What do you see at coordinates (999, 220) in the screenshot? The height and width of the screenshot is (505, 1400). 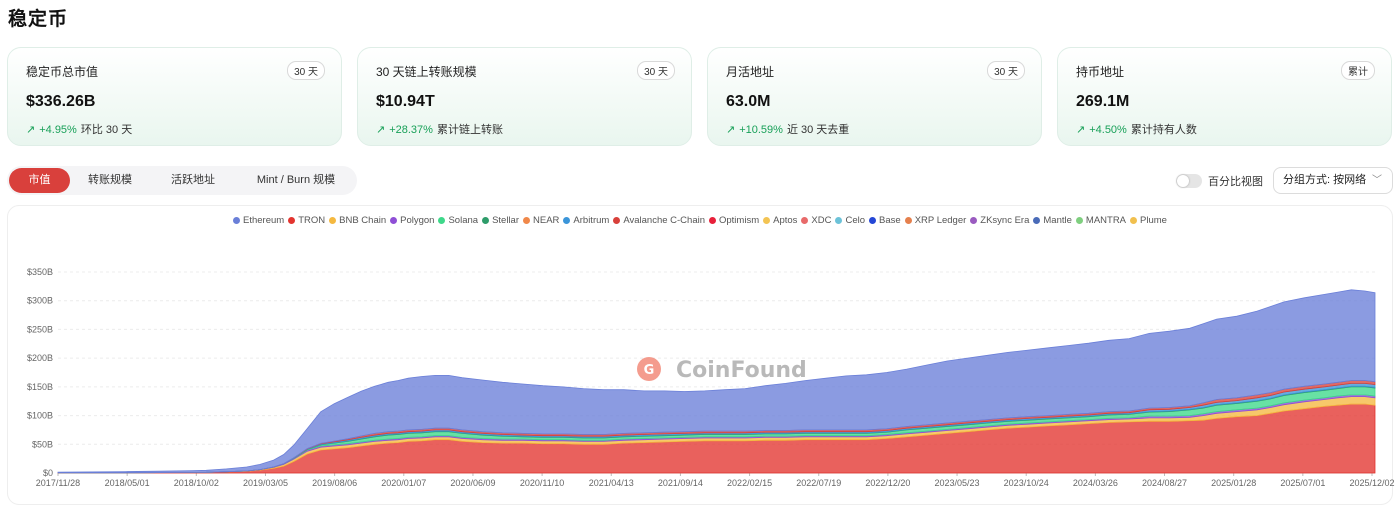 I see `legend-item: ZKsync Era` at bounding box center [999, 220].